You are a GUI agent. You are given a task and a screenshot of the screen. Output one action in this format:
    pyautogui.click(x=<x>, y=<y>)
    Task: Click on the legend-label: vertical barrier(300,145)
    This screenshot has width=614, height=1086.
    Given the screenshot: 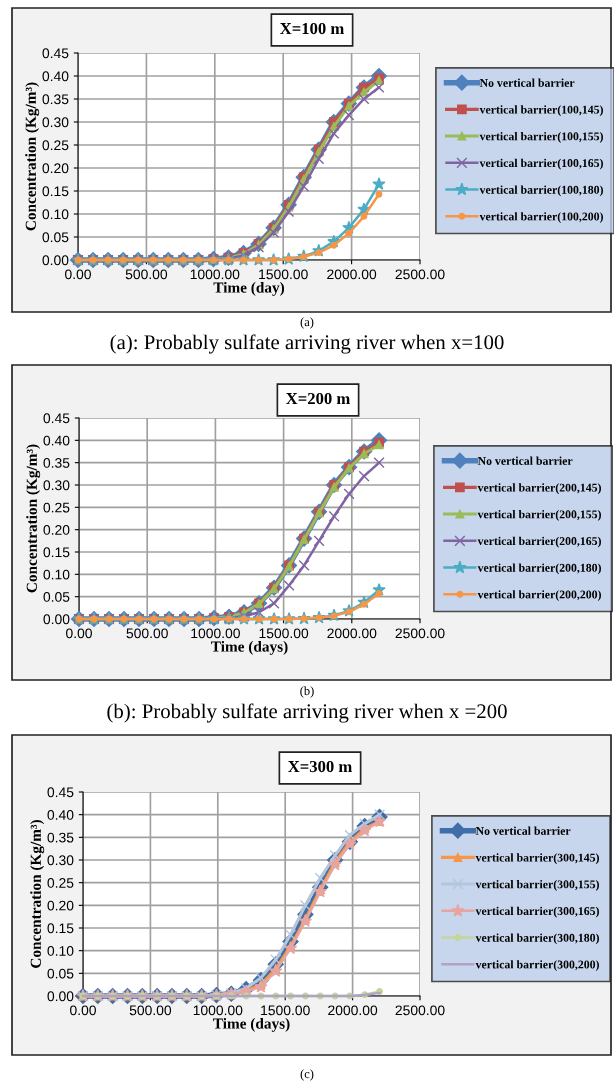 What is the action you would take?
    pyautogui.click(x=537, y=859)
    